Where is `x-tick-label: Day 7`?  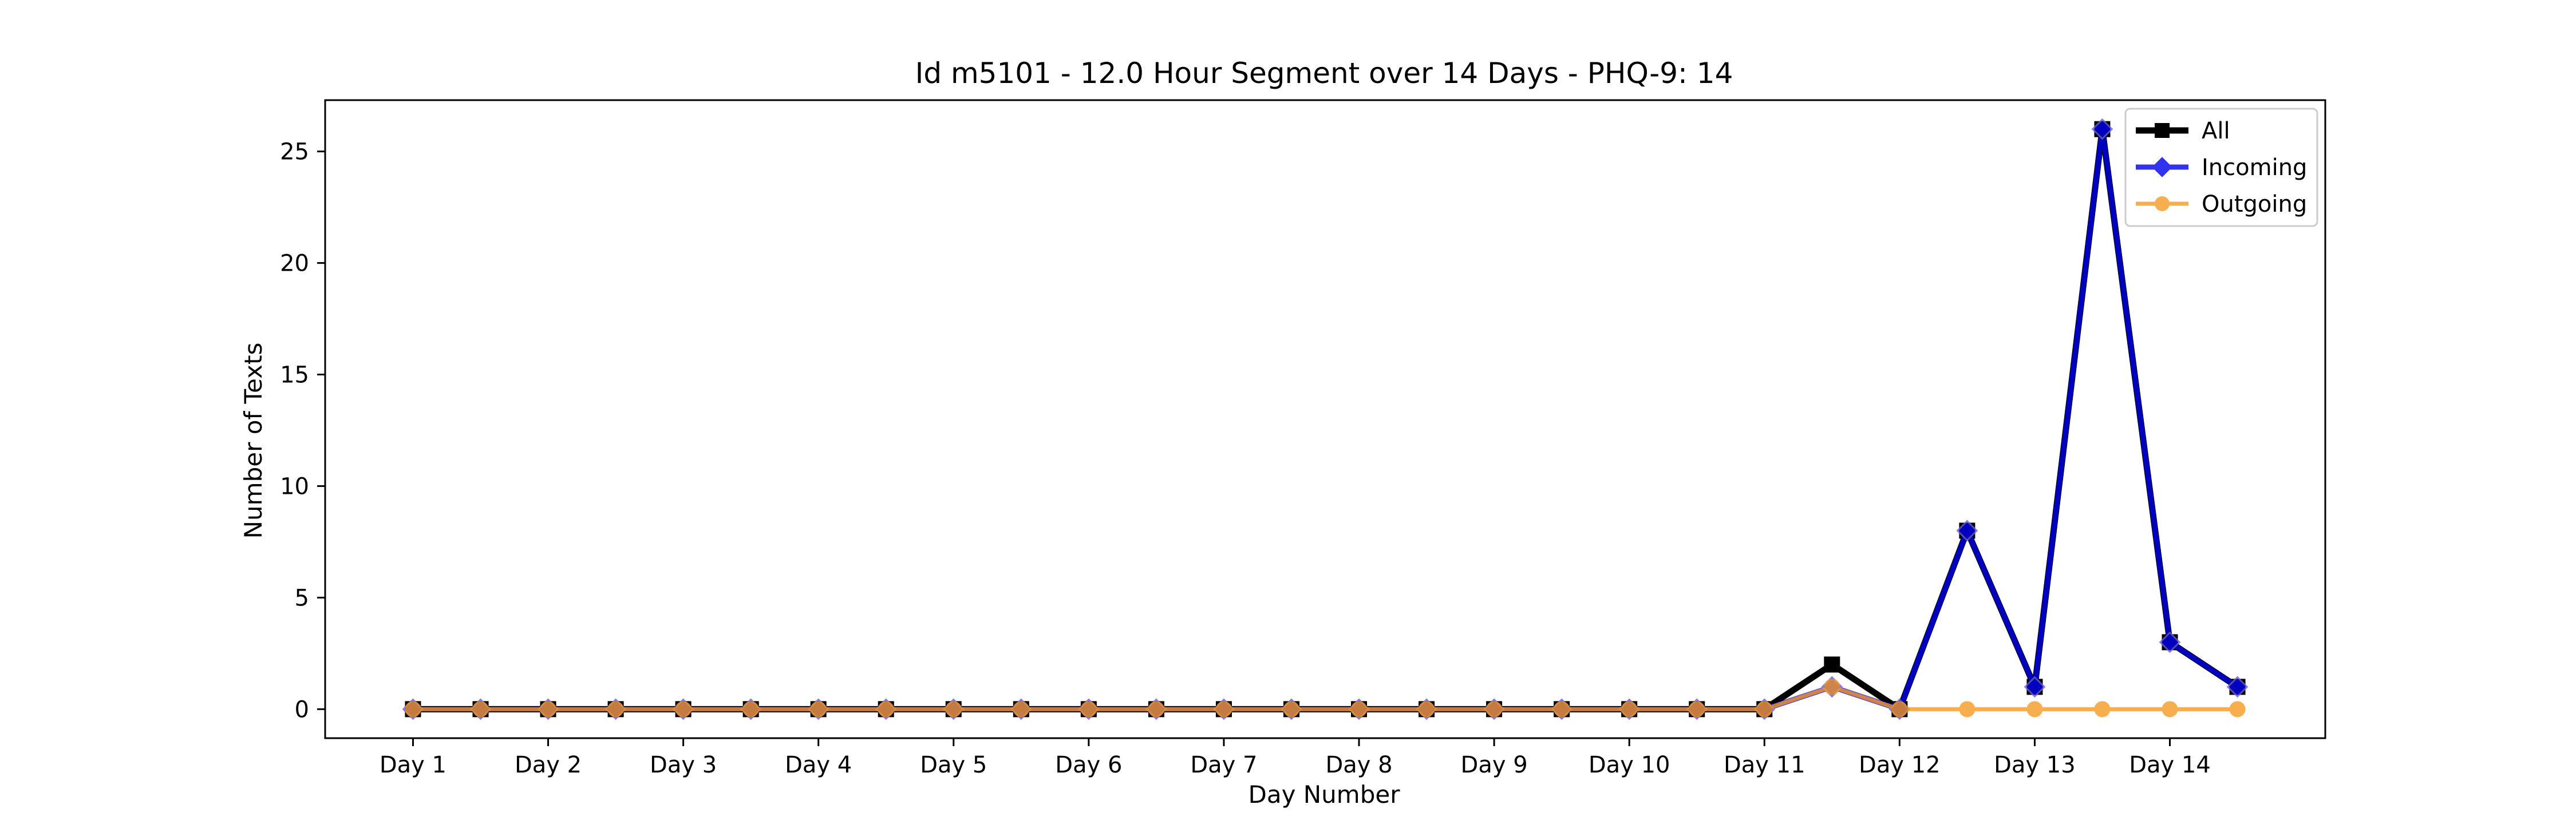 x-tick-label: Day 7 is located at coordinates (1223, 765).